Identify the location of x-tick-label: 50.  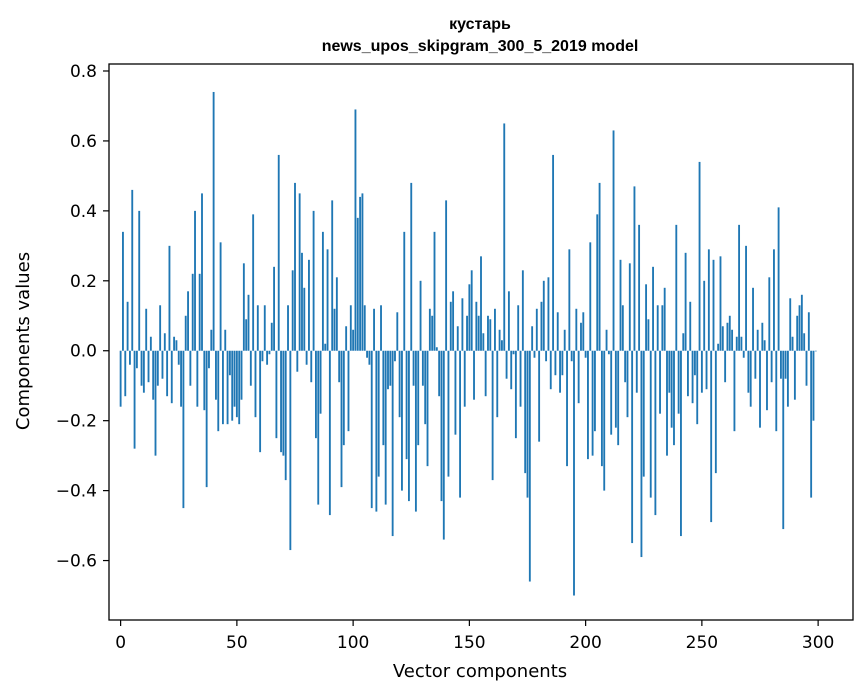
(237, 643).